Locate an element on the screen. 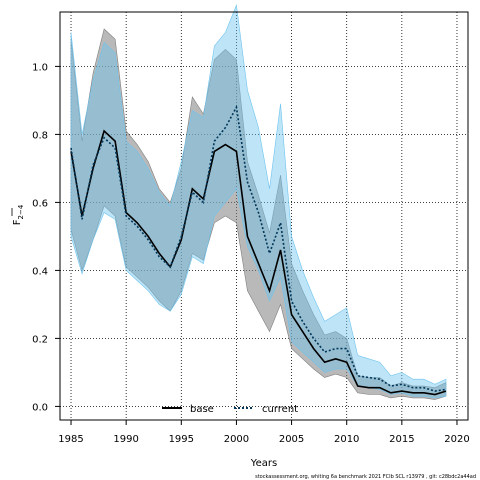  y-axis-title-main: F is located at coordinates (17, 222).